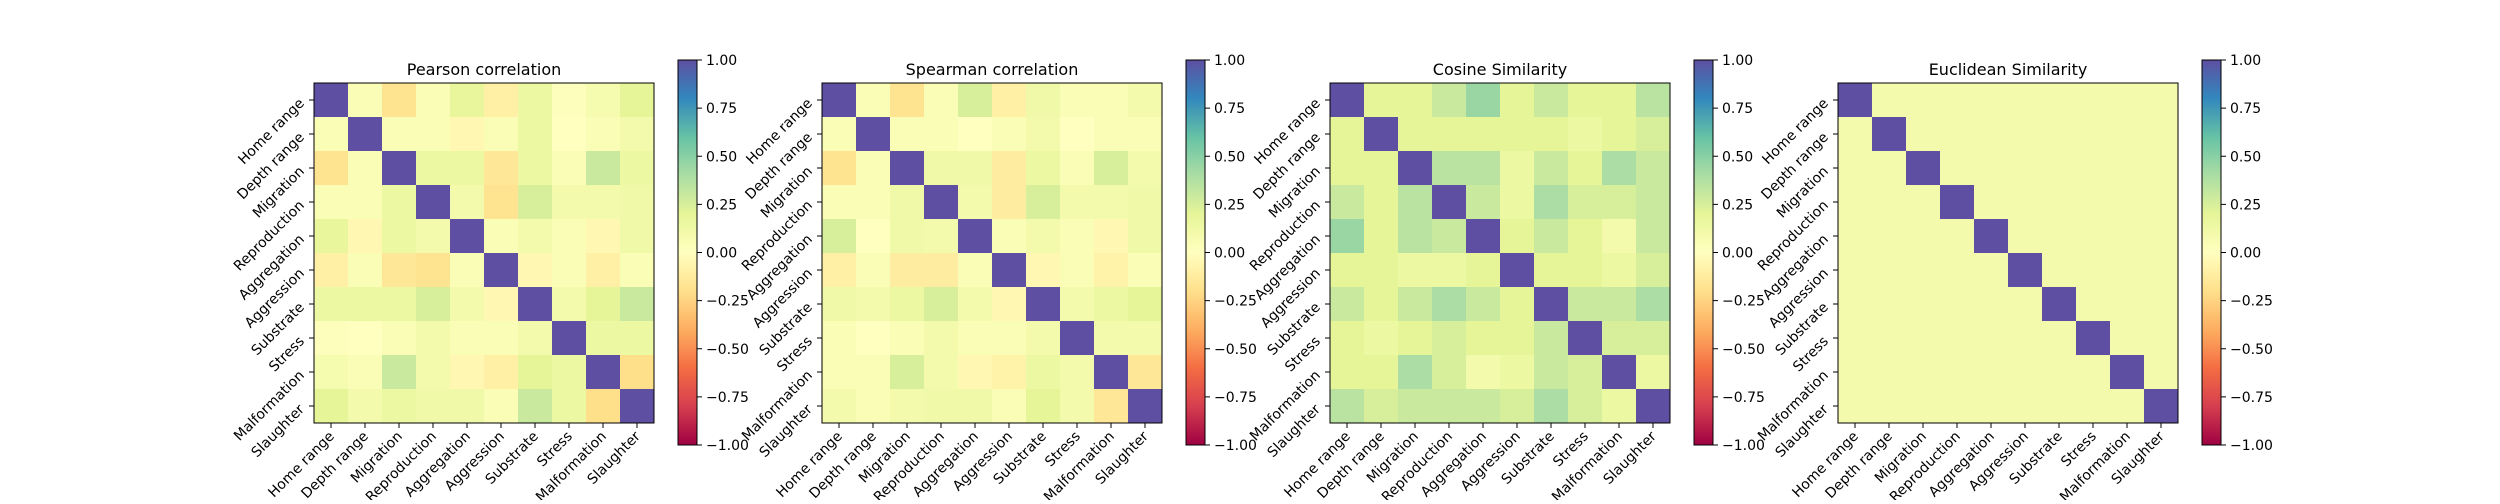 Image resolution: width=2500 pixels, height=504 pixels. What do you see at coordinates (992, 69) in the screenshot?
I see `chart-title: Spearman correlation` at bounding box center [992, 69].